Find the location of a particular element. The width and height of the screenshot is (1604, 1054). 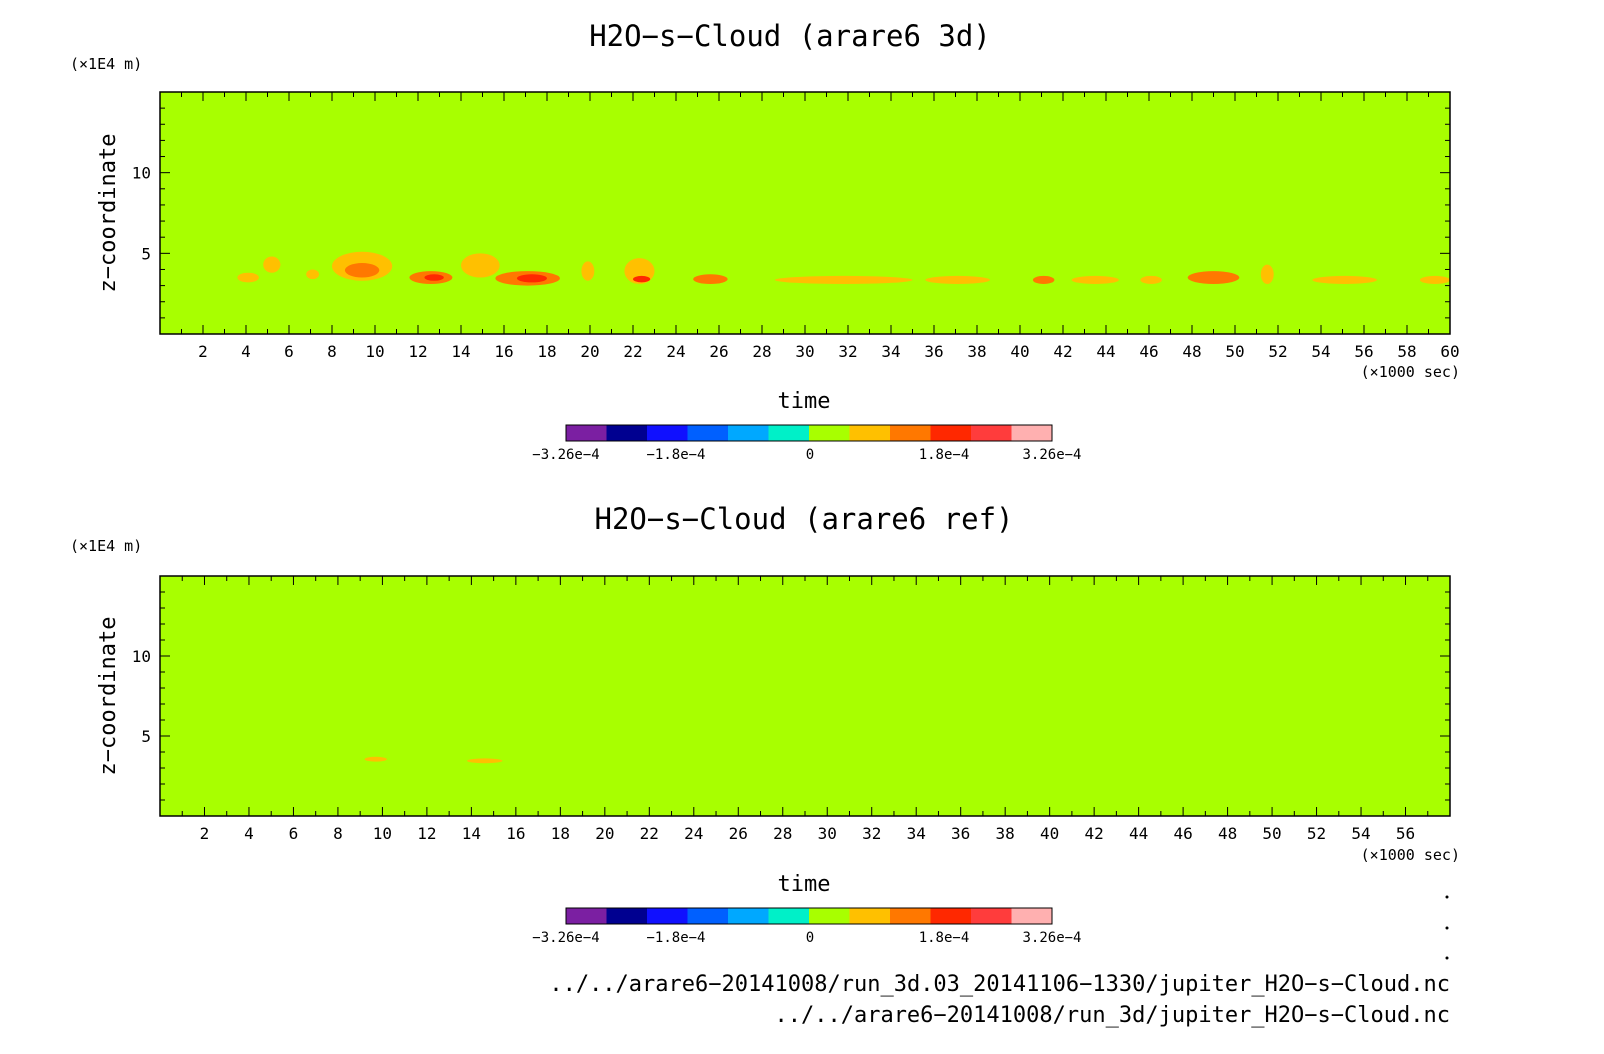

x-tick-label: 18 is located at coordinates (560, 833).